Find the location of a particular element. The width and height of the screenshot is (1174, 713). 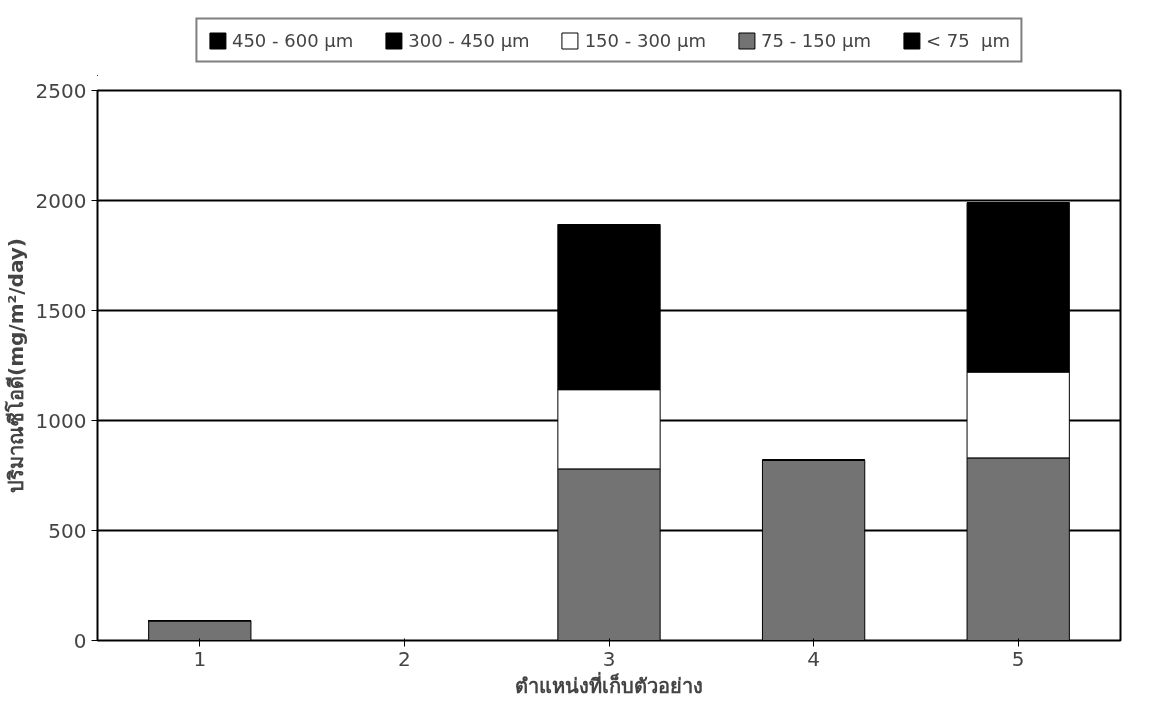

x-tick-label: 3 is located at coordinates (609, 658).